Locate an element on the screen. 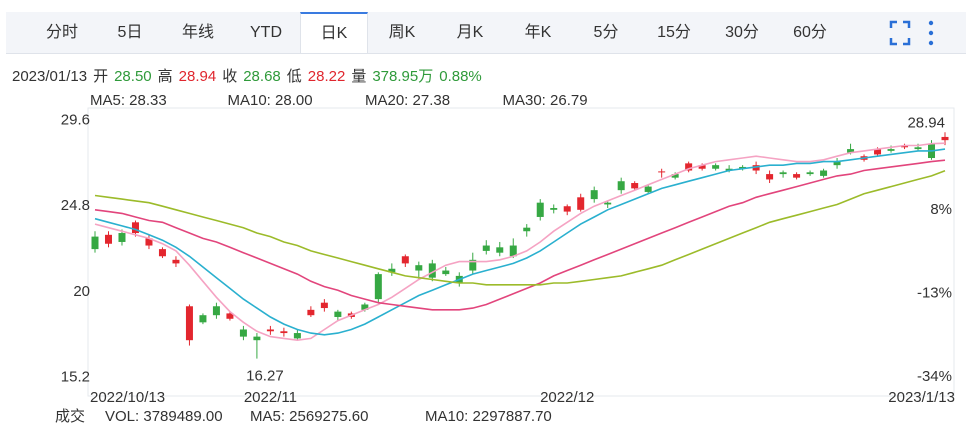 The height and width of the screenshot is (429, 969). tab: 5日 is located at coordinates (130, 32).